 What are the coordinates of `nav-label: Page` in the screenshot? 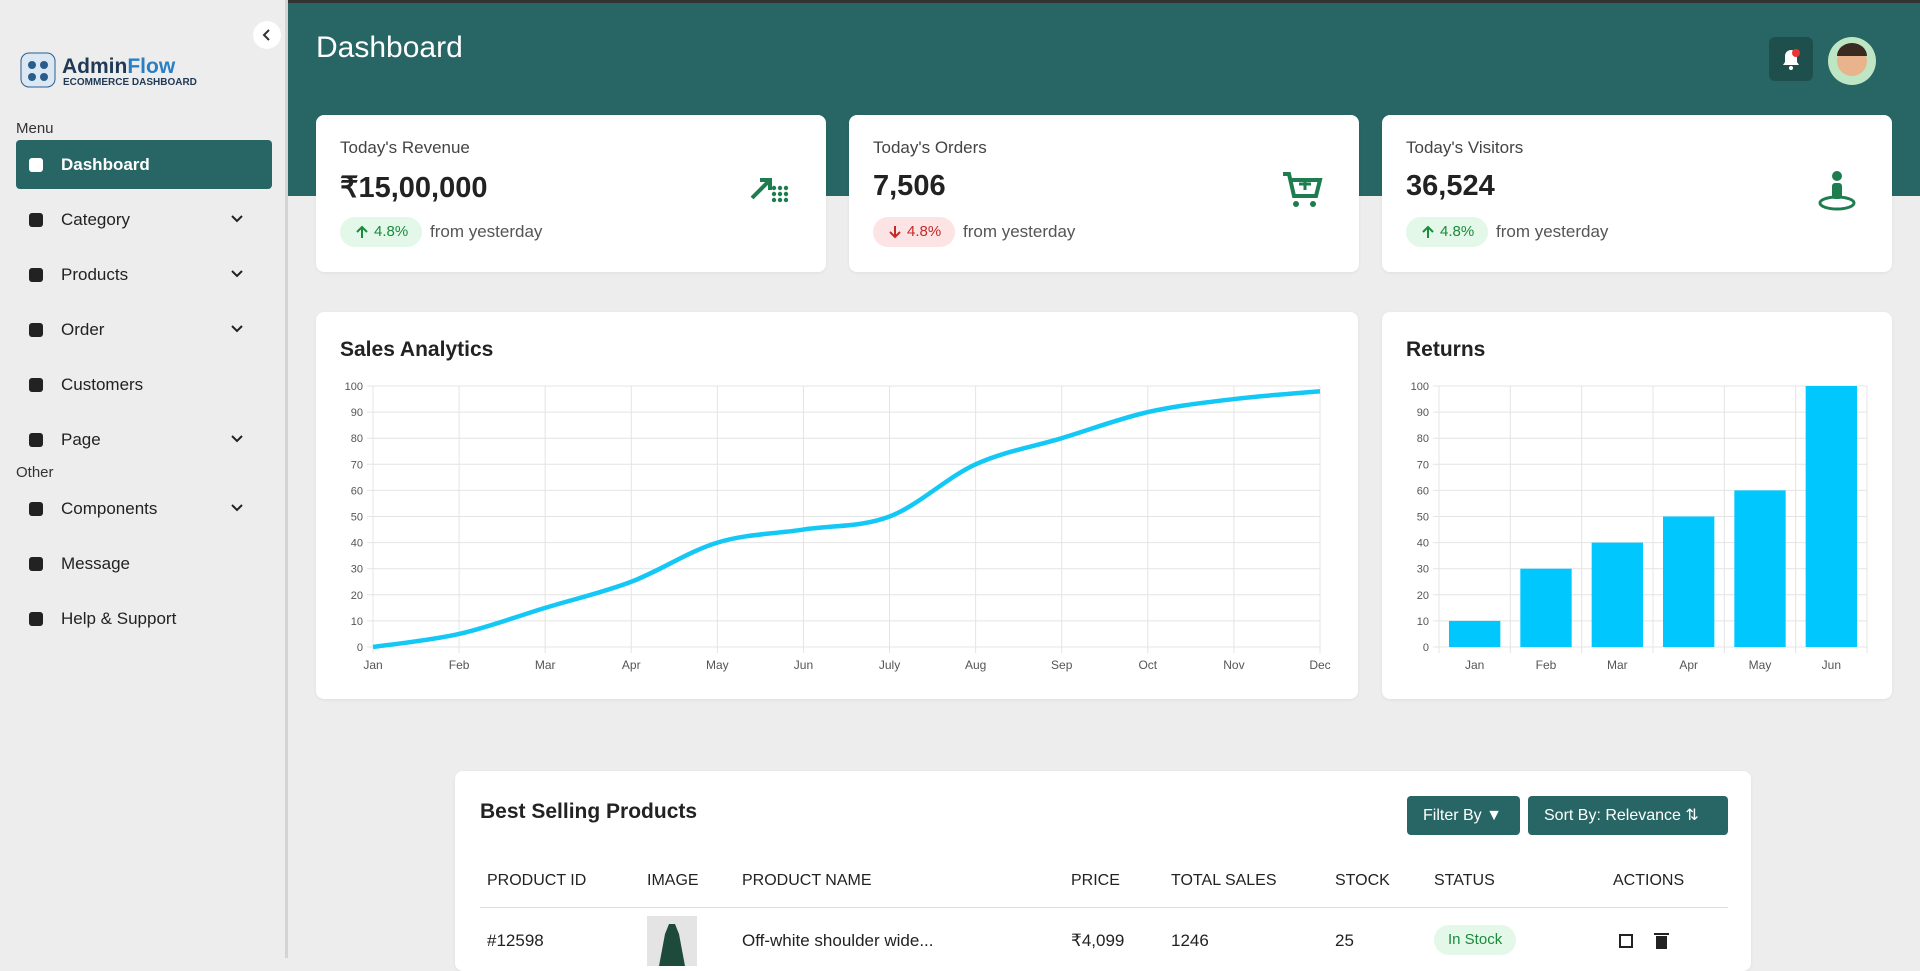 It's located at (81, 439).